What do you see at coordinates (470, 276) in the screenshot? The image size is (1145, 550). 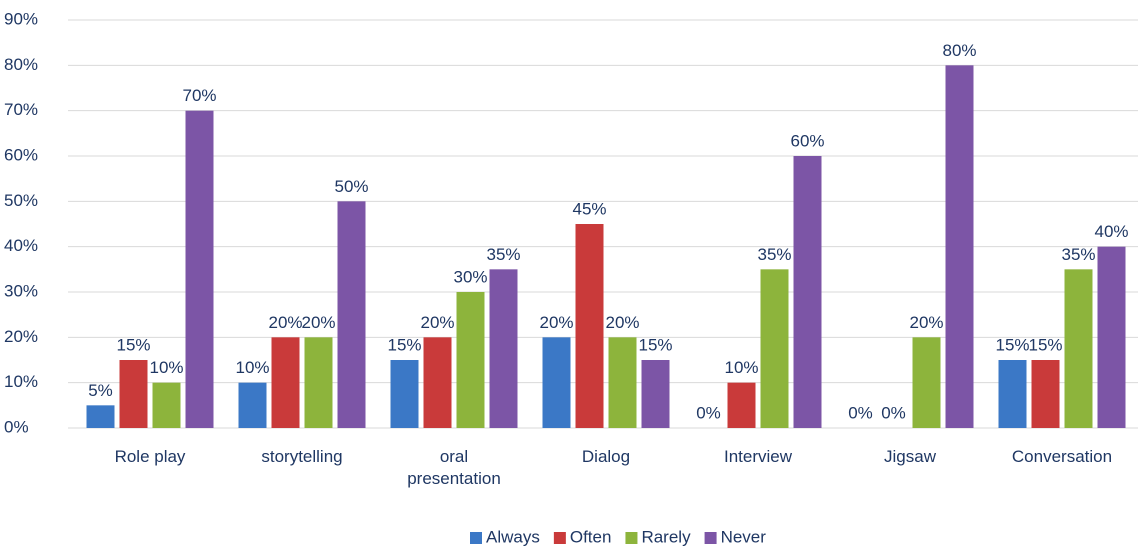 I see `data-label: 30%` at bounding box center [470, 276].